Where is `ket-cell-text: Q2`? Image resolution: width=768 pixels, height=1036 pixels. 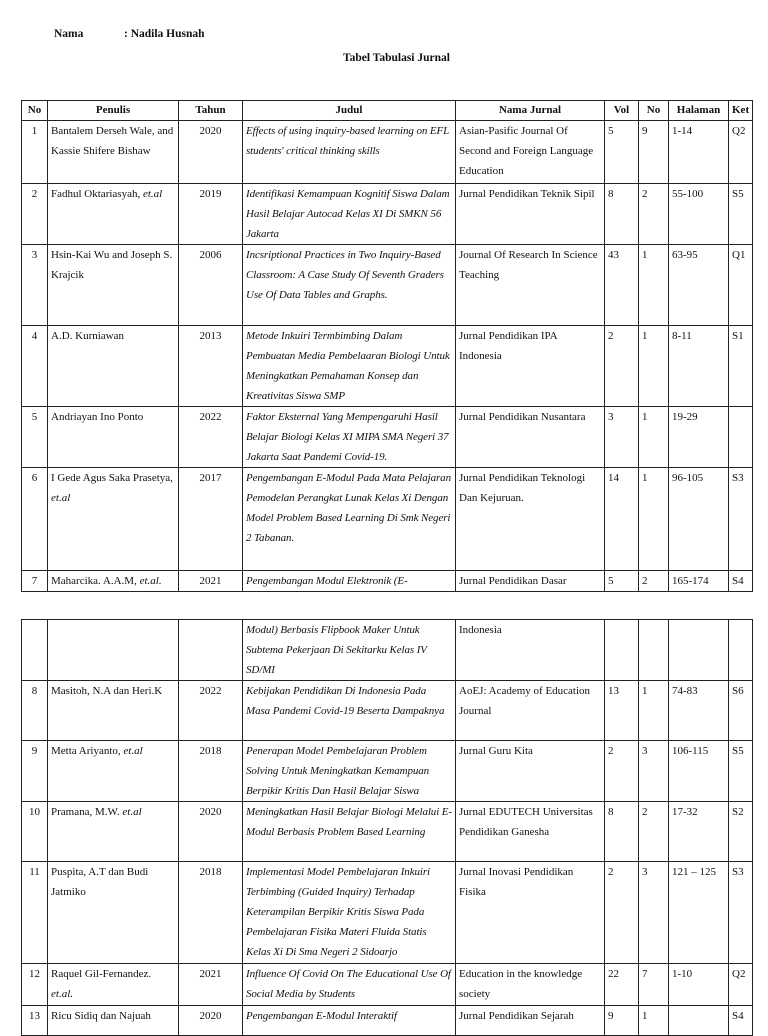 ket-cell-text: Q2 is located at coordinates (739, 131).